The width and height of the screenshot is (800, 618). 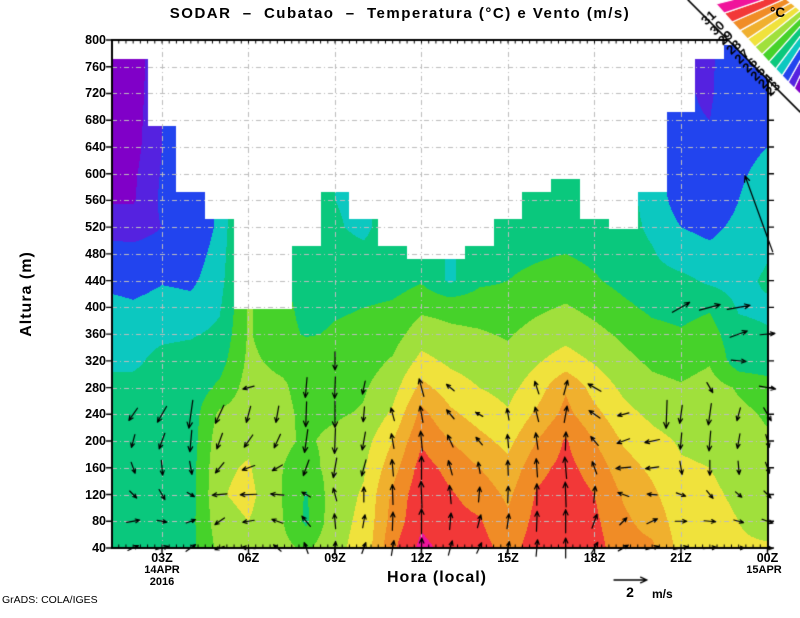 I want to click on wind-reference-value: 2, so click(x=630, y=592).